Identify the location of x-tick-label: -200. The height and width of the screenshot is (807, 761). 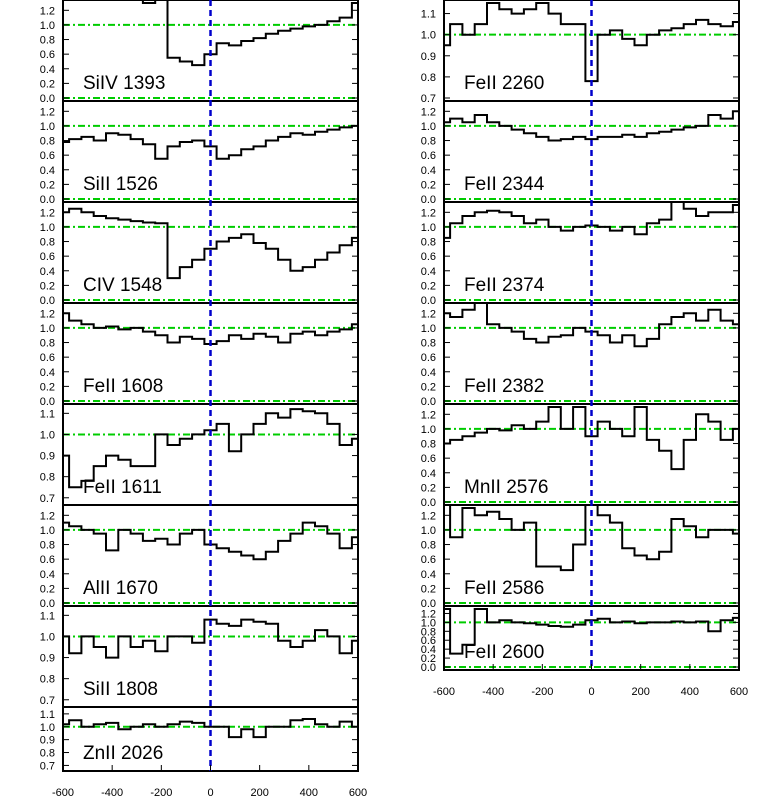
(161, 793).